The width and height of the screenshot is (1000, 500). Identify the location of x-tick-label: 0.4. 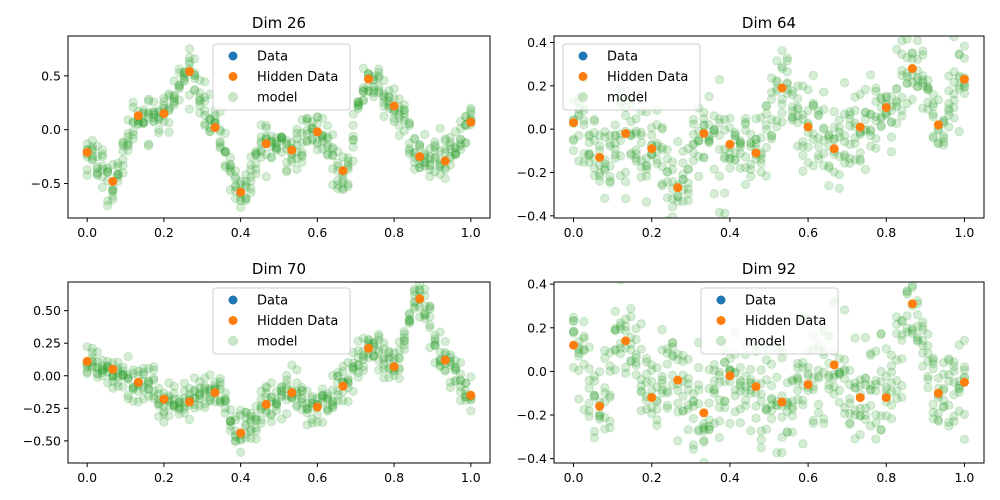
(730, 232).